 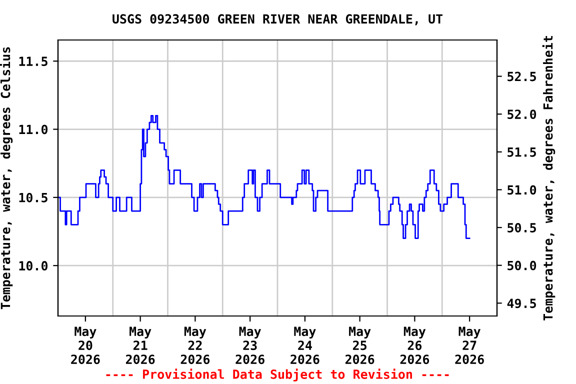 I want to click on y-tick-label: 11.0, so click(x=33, y=129).